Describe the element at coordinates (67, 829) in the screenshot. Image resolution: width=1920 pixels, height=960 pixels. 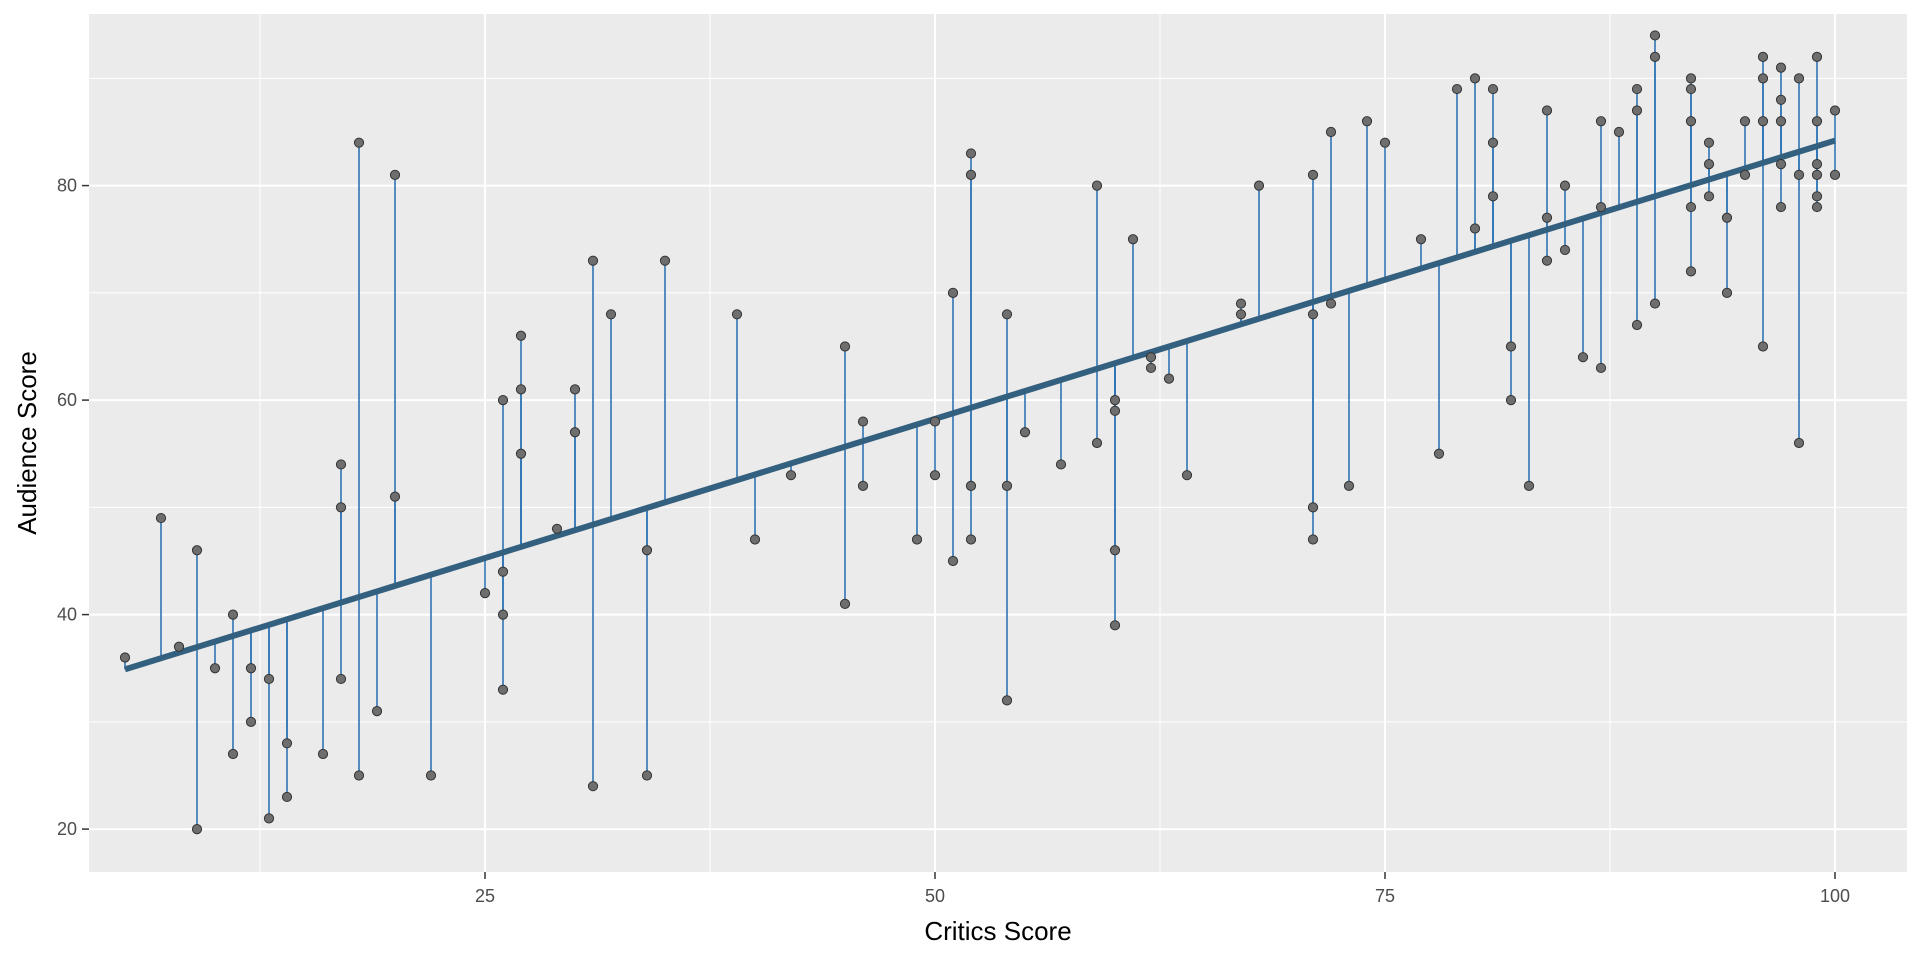
I see `y-tick-label: 20` at that location.